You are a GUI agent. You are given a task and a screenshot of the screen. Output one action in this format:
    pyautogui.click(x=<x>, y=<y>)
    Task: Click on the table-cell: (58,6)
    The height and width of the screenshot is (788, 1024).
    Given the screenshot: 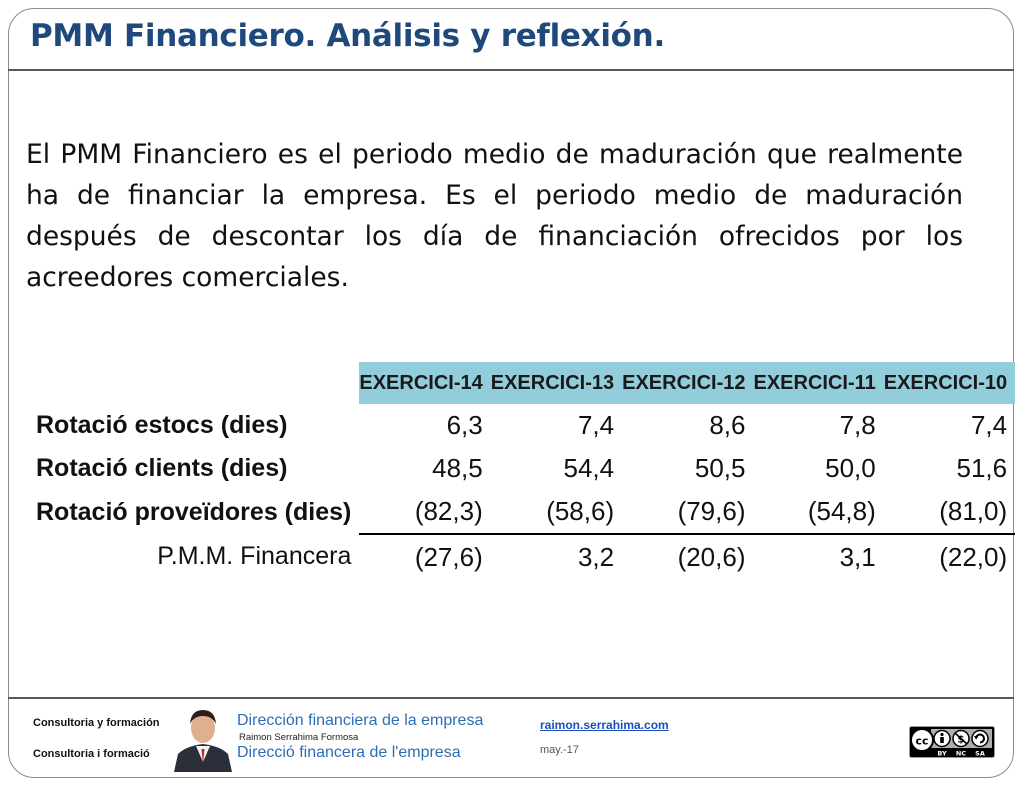 What is the action you would take?
    pyautogui.click(x=580, y=511)
    